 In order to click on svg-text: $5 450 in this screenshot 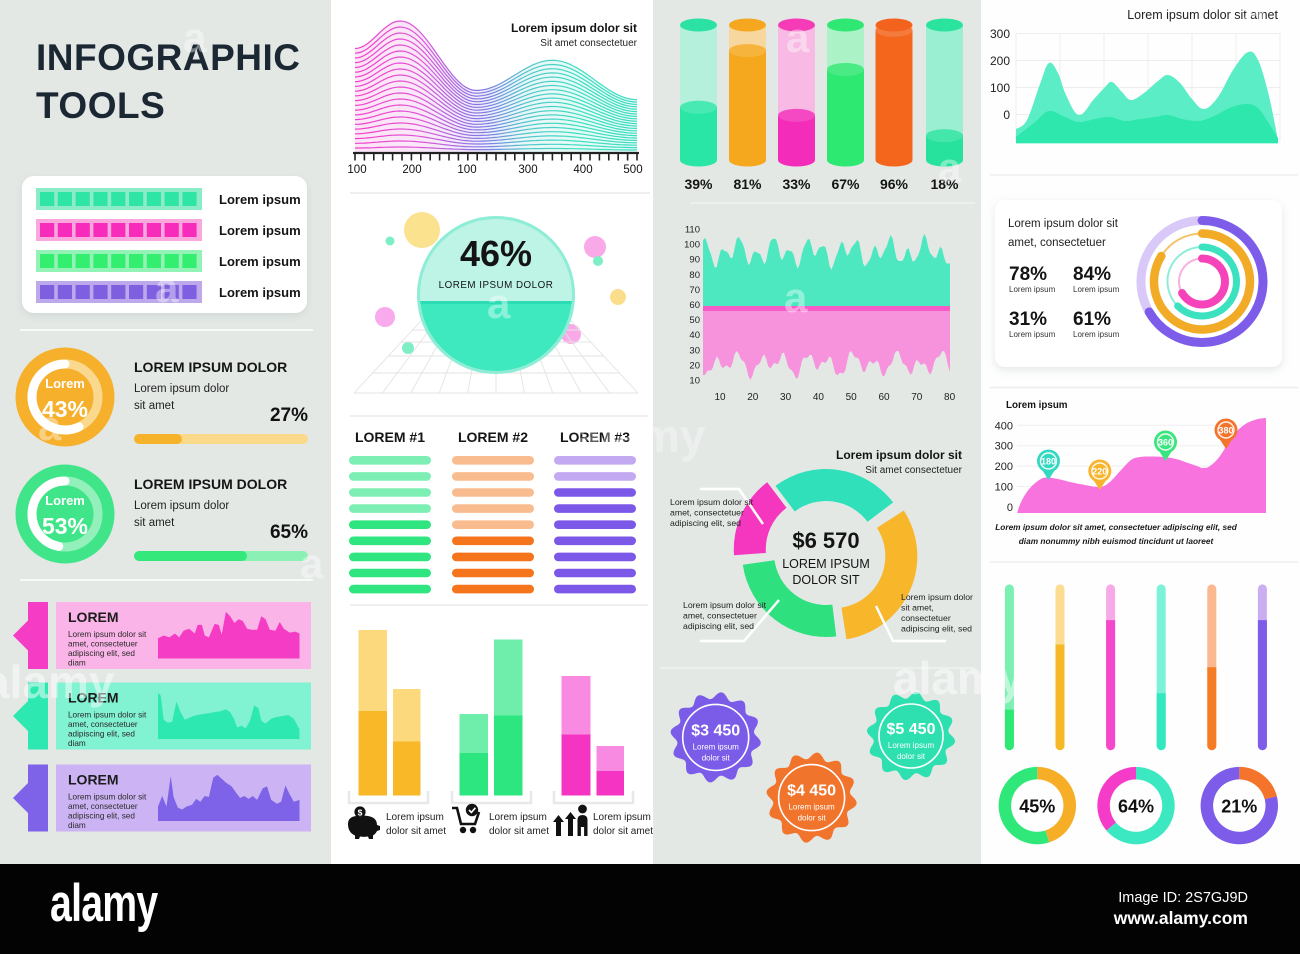, I will do `click(911, 729)`.